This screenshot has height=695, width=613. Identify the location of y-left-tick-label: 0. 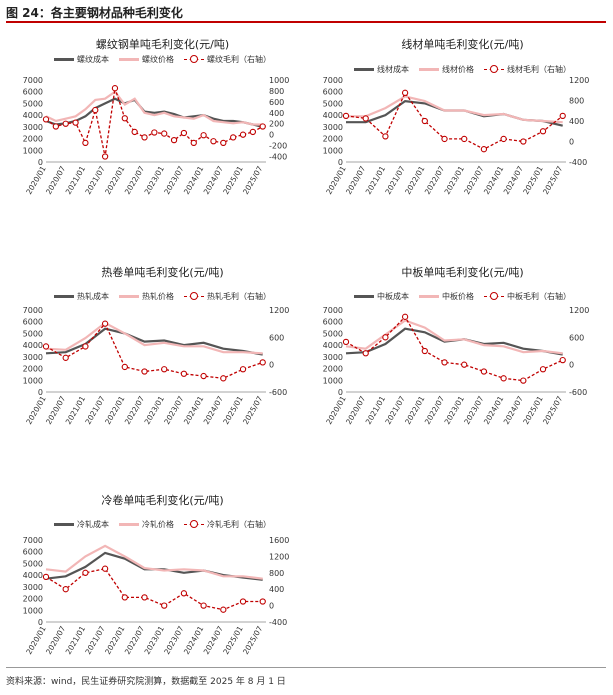
(40, 622).